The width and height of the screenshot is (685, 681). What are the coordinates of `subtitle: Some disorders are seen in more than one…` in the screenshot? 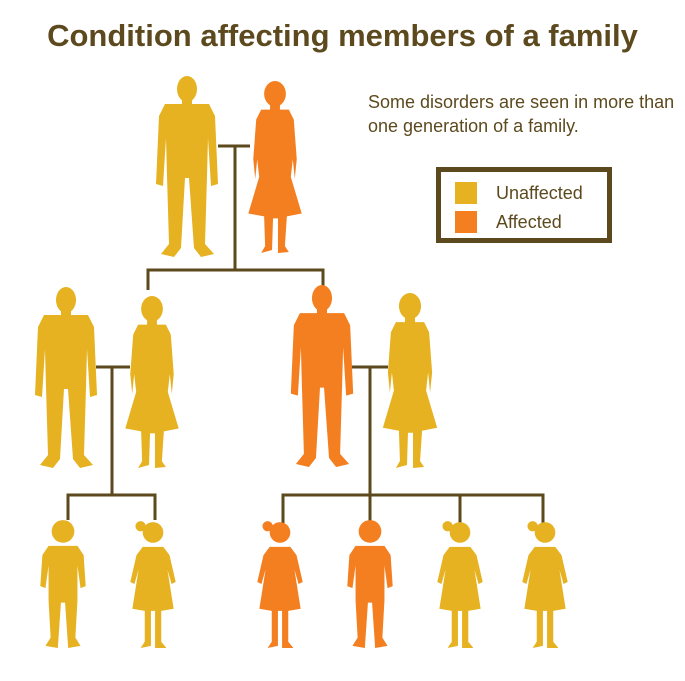 It's located at (521, 114).